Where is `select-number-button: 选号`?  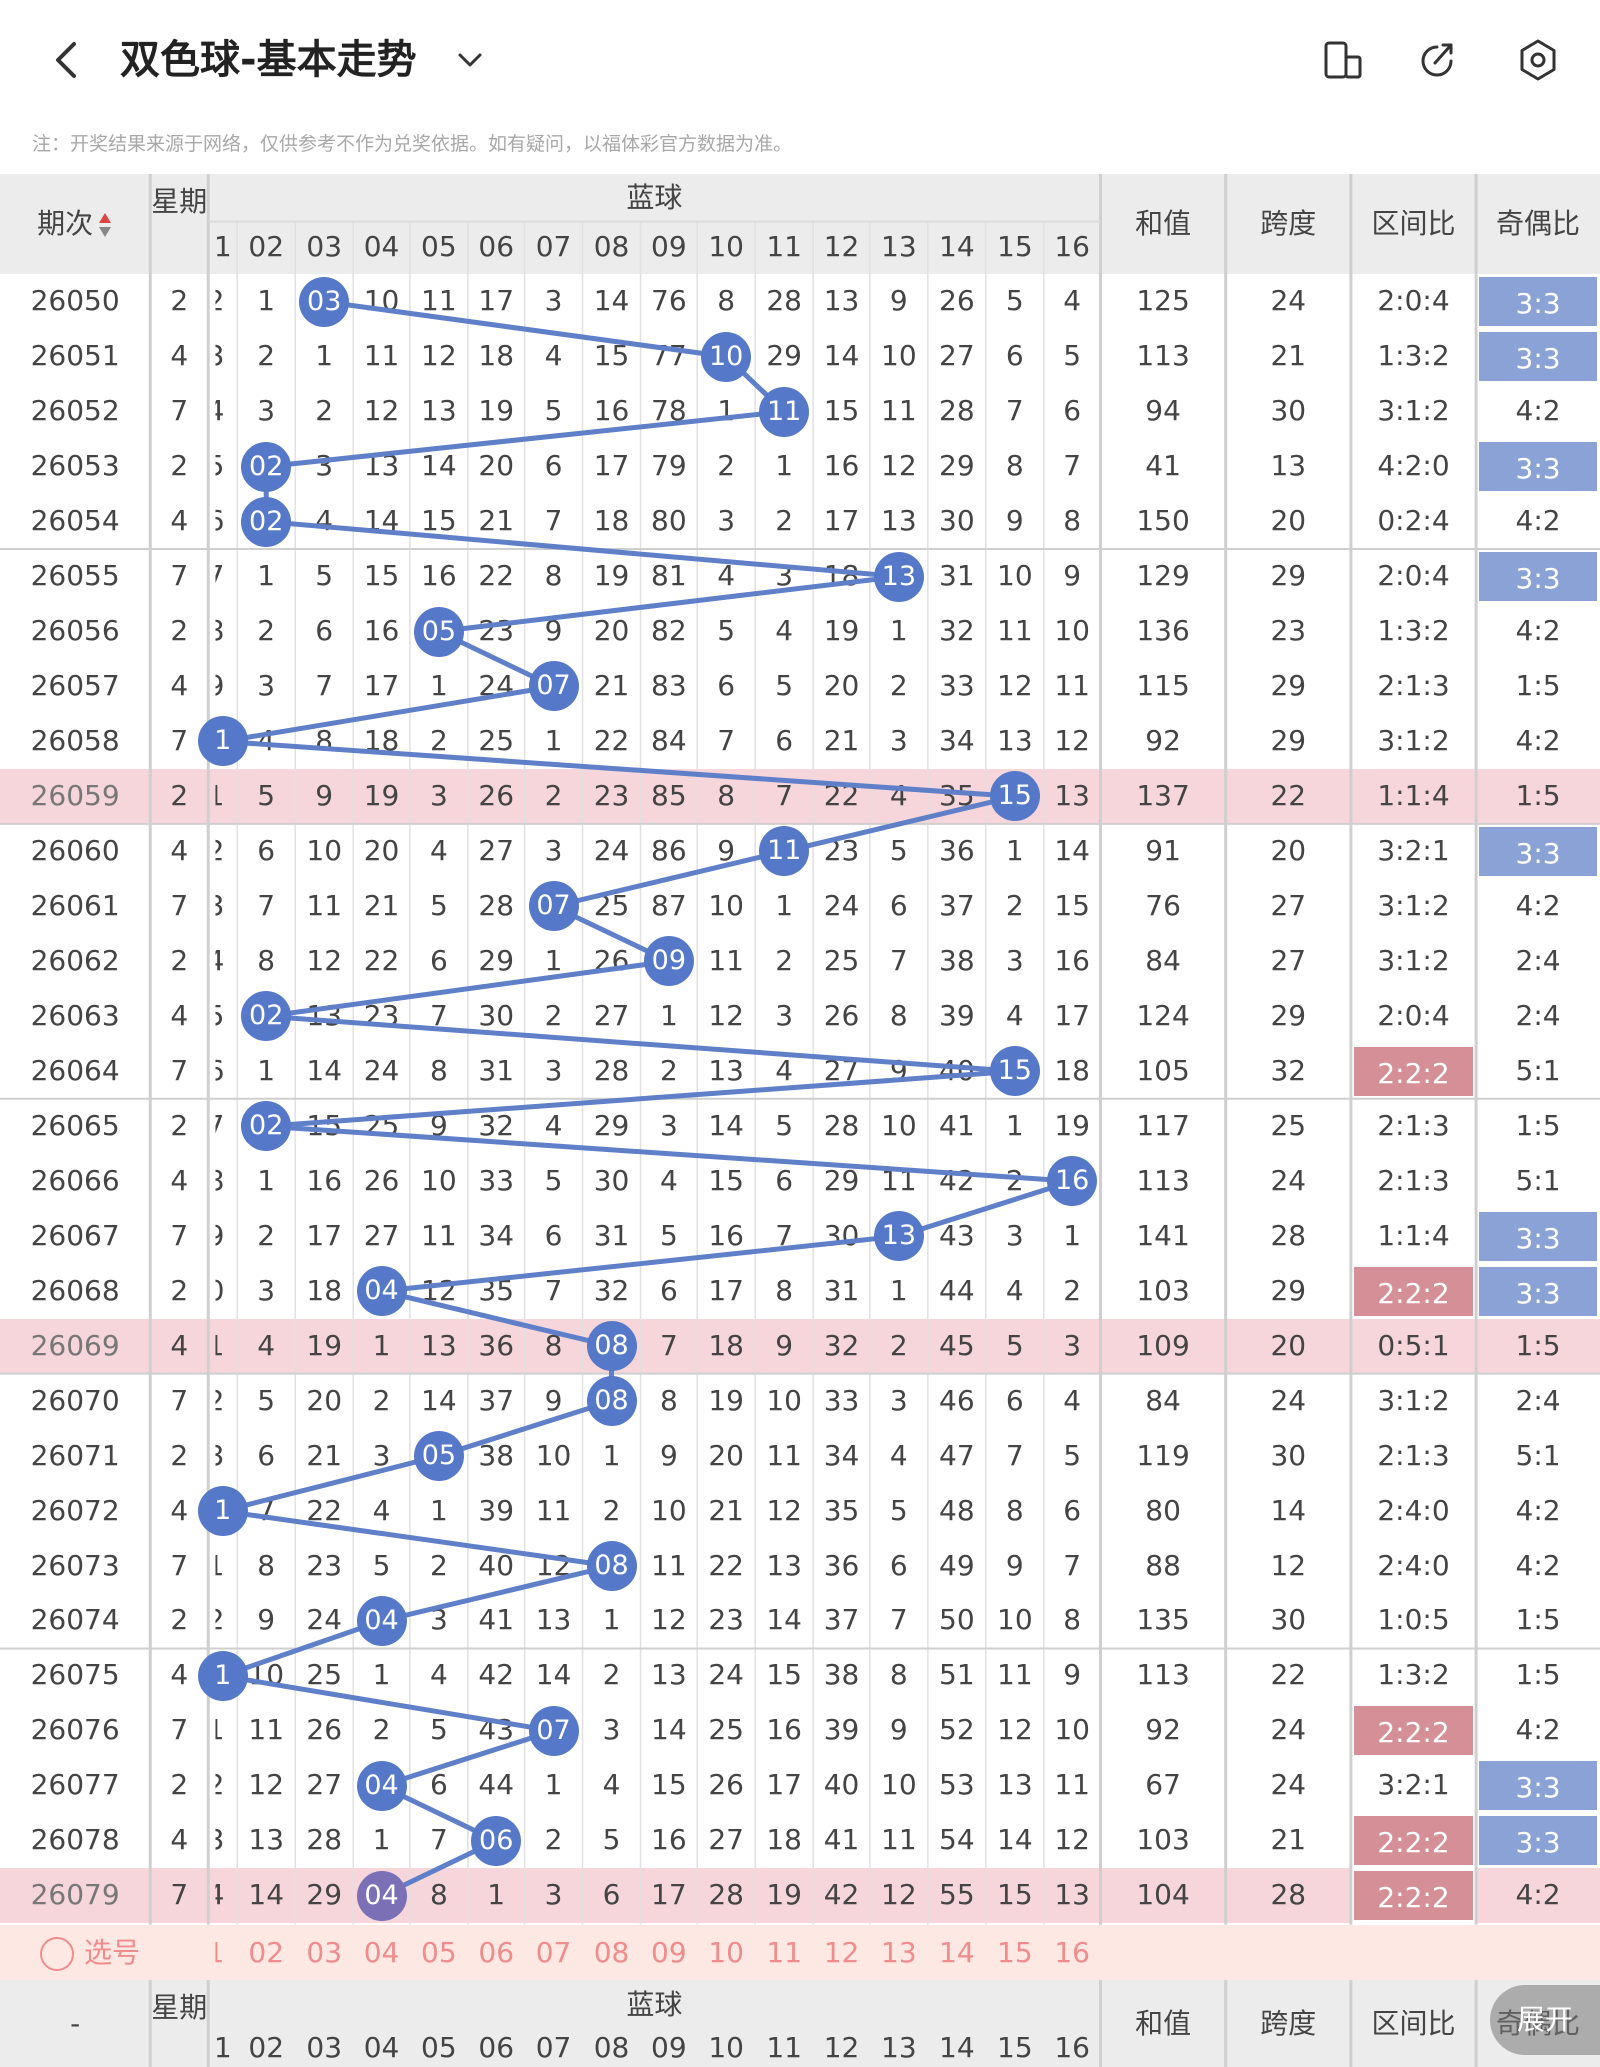 select-number-button: 选号 is located at coordinates (110, 1952).